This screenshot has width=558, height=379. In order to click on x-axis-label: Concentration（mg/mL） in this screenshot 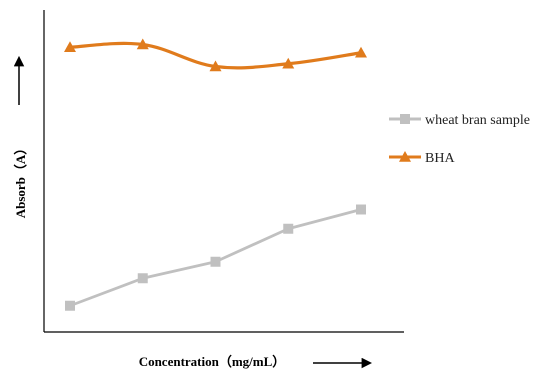, I will do `click(212, 361)`.